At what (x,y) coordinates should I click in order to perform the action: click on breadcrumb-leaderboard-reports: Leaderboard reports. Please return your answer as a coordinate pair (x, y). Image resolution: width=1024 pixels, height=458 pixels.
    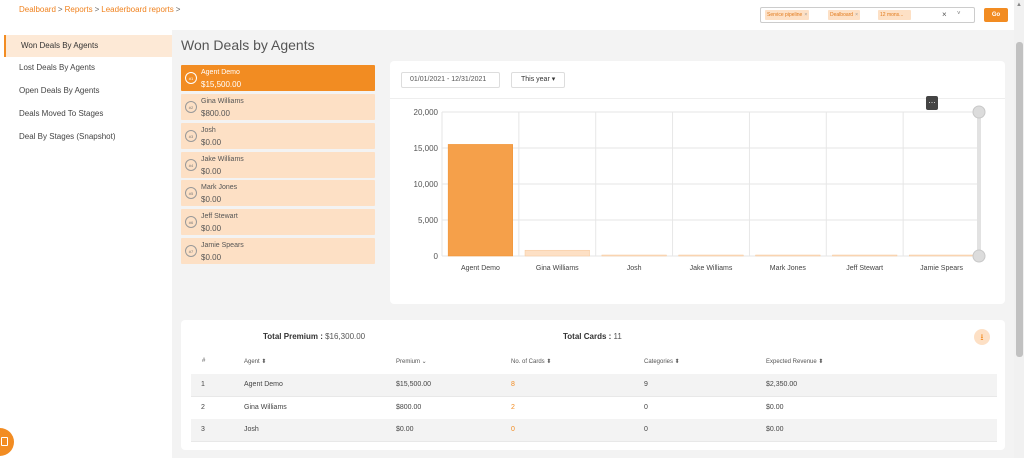
    Looking at the image, I should click on (137, 9).